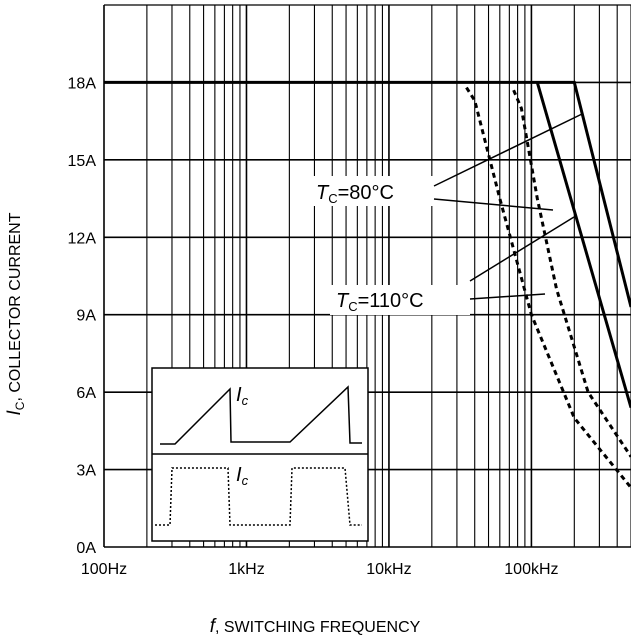 This screenshot has height=642, width=631. I want to click on annotation-tc110: TC=110°C, so click(452, 265).